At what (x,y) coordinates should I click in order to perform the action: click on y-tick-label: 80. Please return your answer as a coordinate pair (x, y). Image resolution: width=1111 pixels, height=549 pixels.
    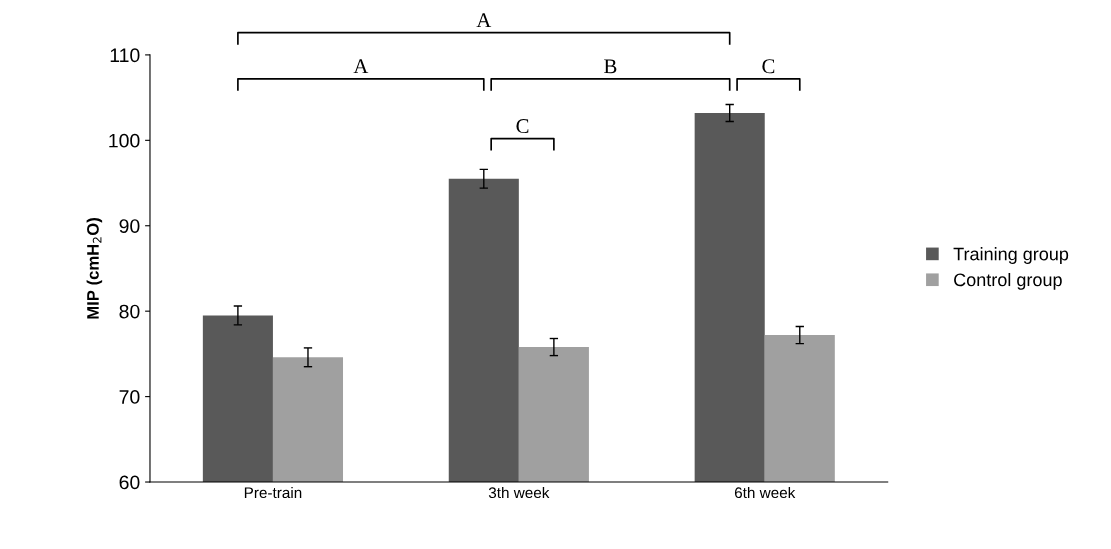
    Looking at the image, I should click on (129, 311).